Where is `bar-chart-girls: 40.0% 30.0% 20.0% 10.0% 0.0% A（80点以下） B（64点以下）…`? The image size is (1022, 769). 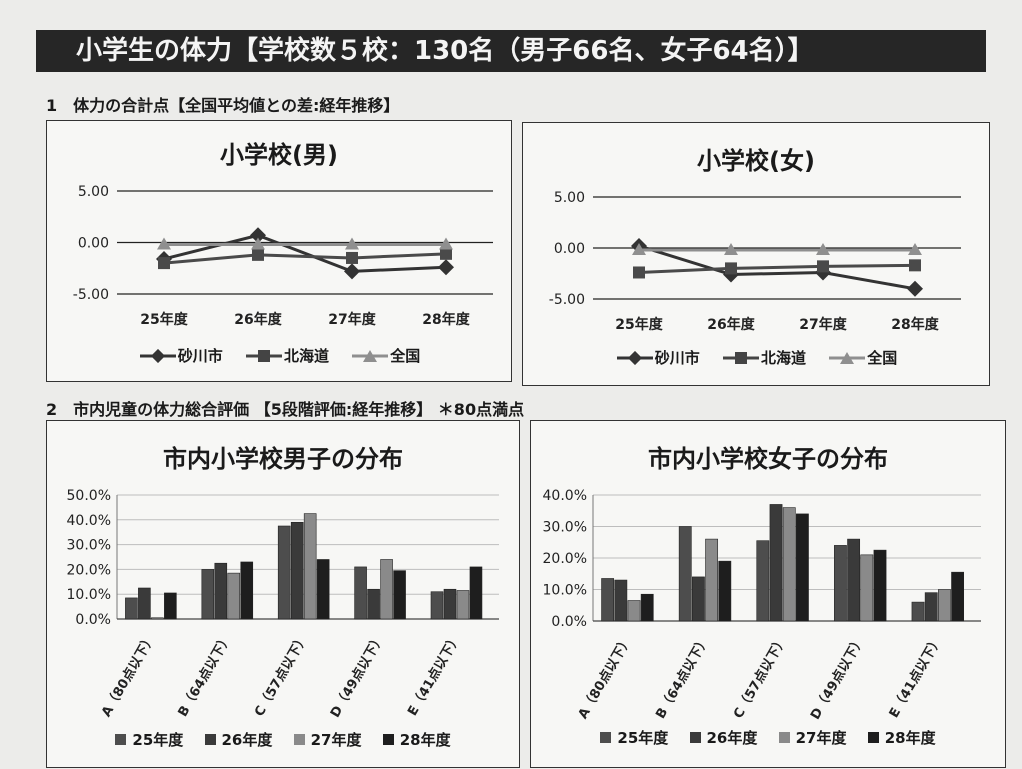 bar-chart-girls: 40.0% 30.0% 20.0% 10.0% 0.0% A（80点以下） B（64点以下）… is located at coordinates (762, 605).